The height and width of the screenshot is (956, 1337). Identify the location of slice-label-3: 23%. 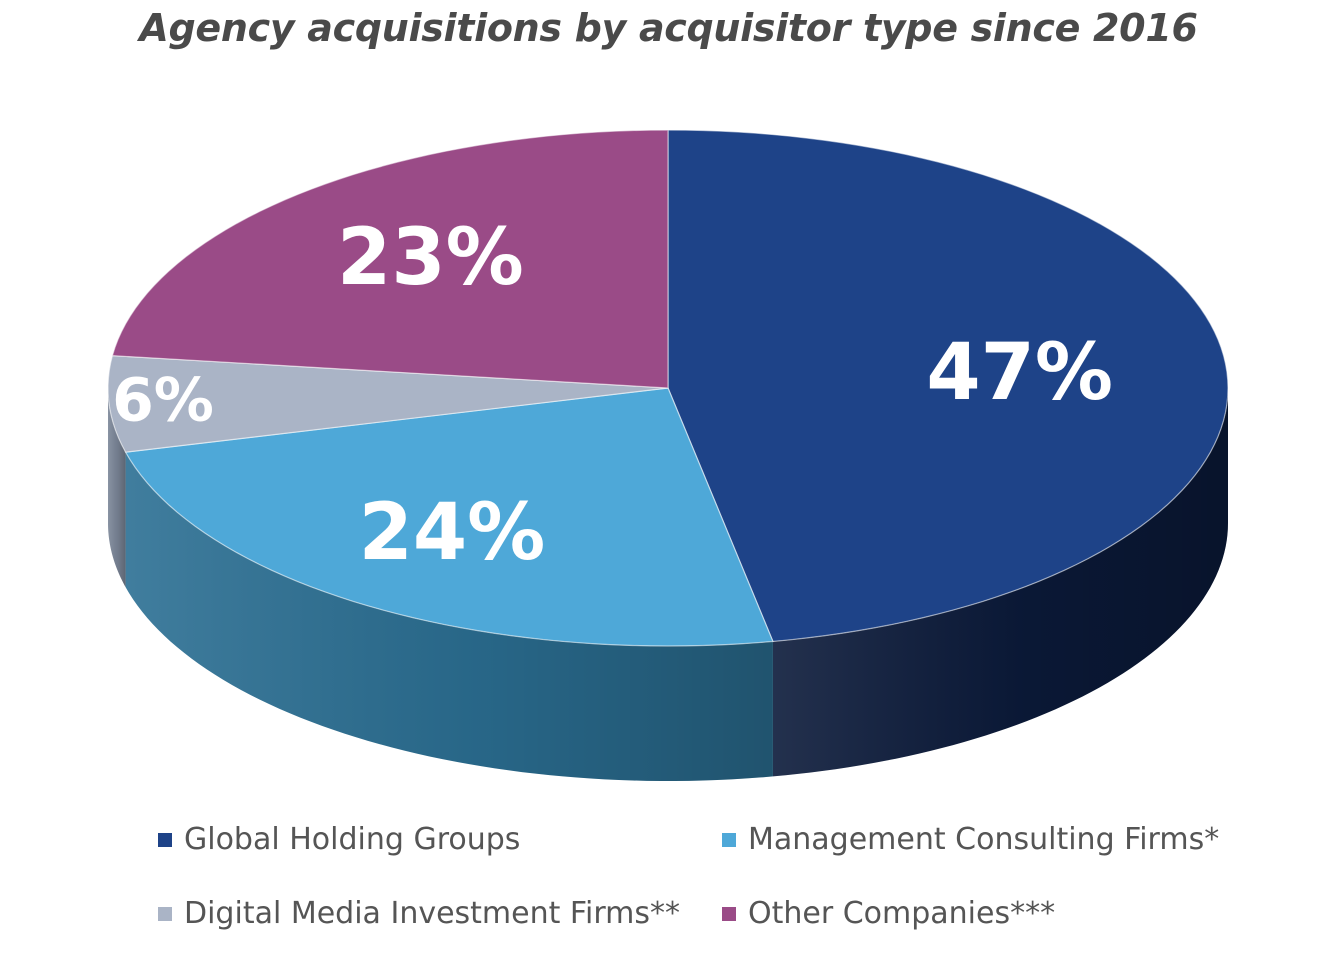
(430, 258).